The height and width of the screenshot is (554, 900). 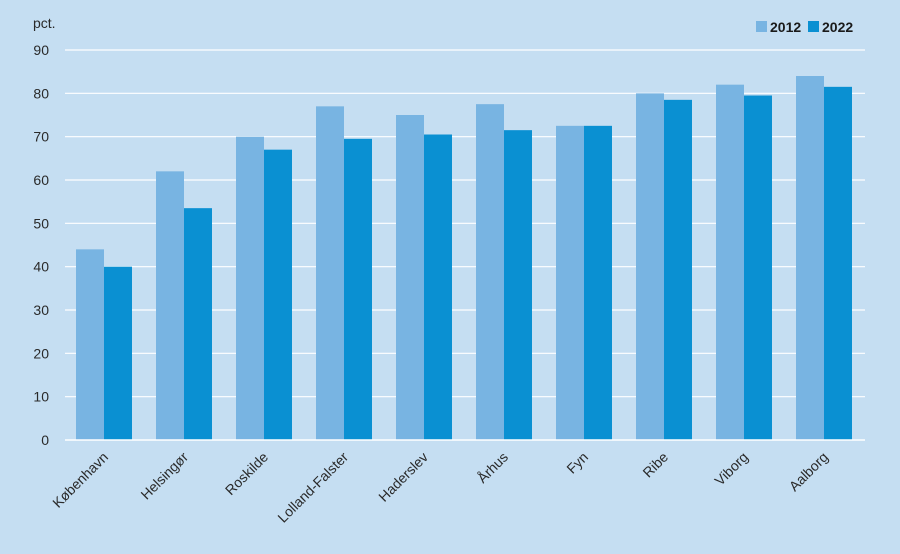 What do you see at coordinates (41, 50) in the screenshot?
I see `y-tick-label: 90` at bounding box center [41, 50].